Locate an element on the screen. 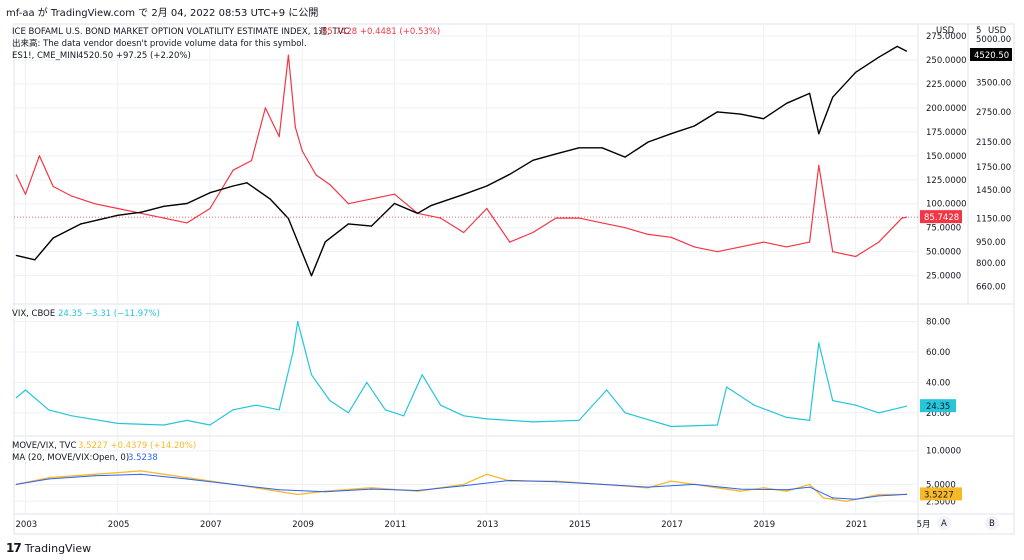 The width and height of the screenshot is (1024, 560). y-tick-label: 2.5000 is located at coordinates (941, 502).